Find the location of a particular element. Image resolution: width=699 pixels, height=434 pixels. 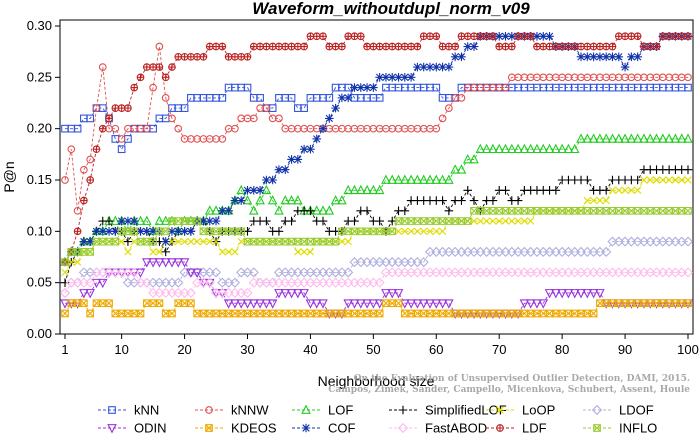

legend-label-fastabod: FastABOD is located at coordinates (456, 427).